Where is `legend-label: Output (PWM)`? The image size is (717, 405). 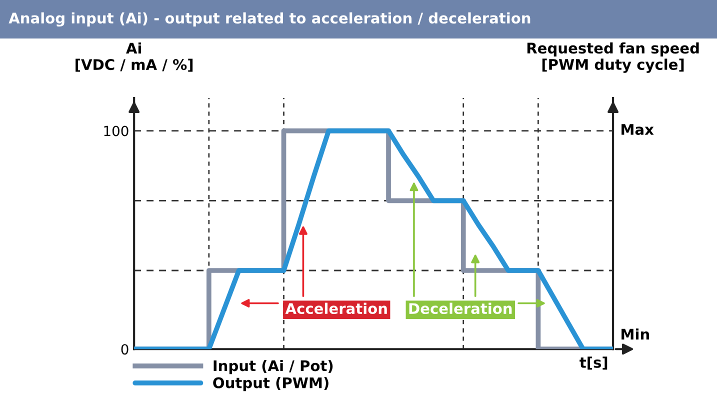
legend-label: Output (PWM) is located at coordinates (270, 384).